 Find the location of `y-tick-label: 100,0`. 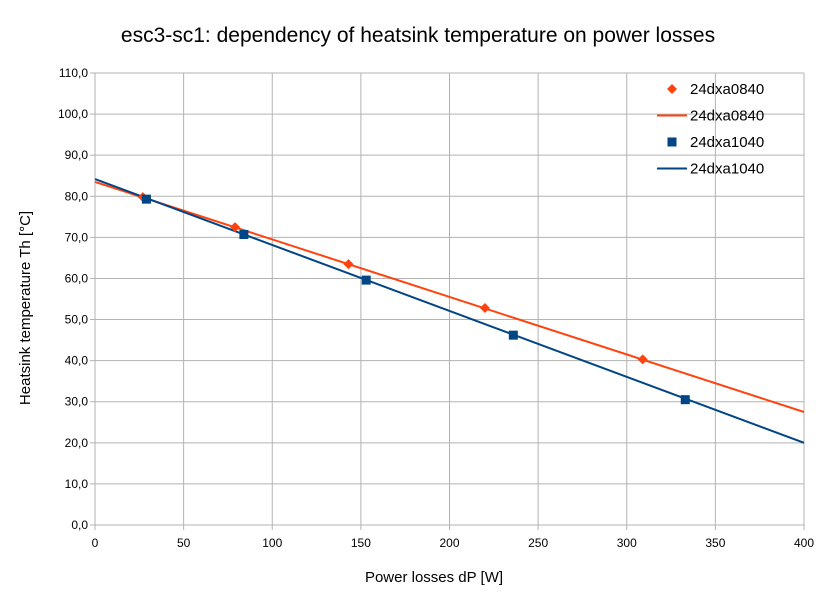

y-tick-label: 100,0 is located at coordinates (73, 114).